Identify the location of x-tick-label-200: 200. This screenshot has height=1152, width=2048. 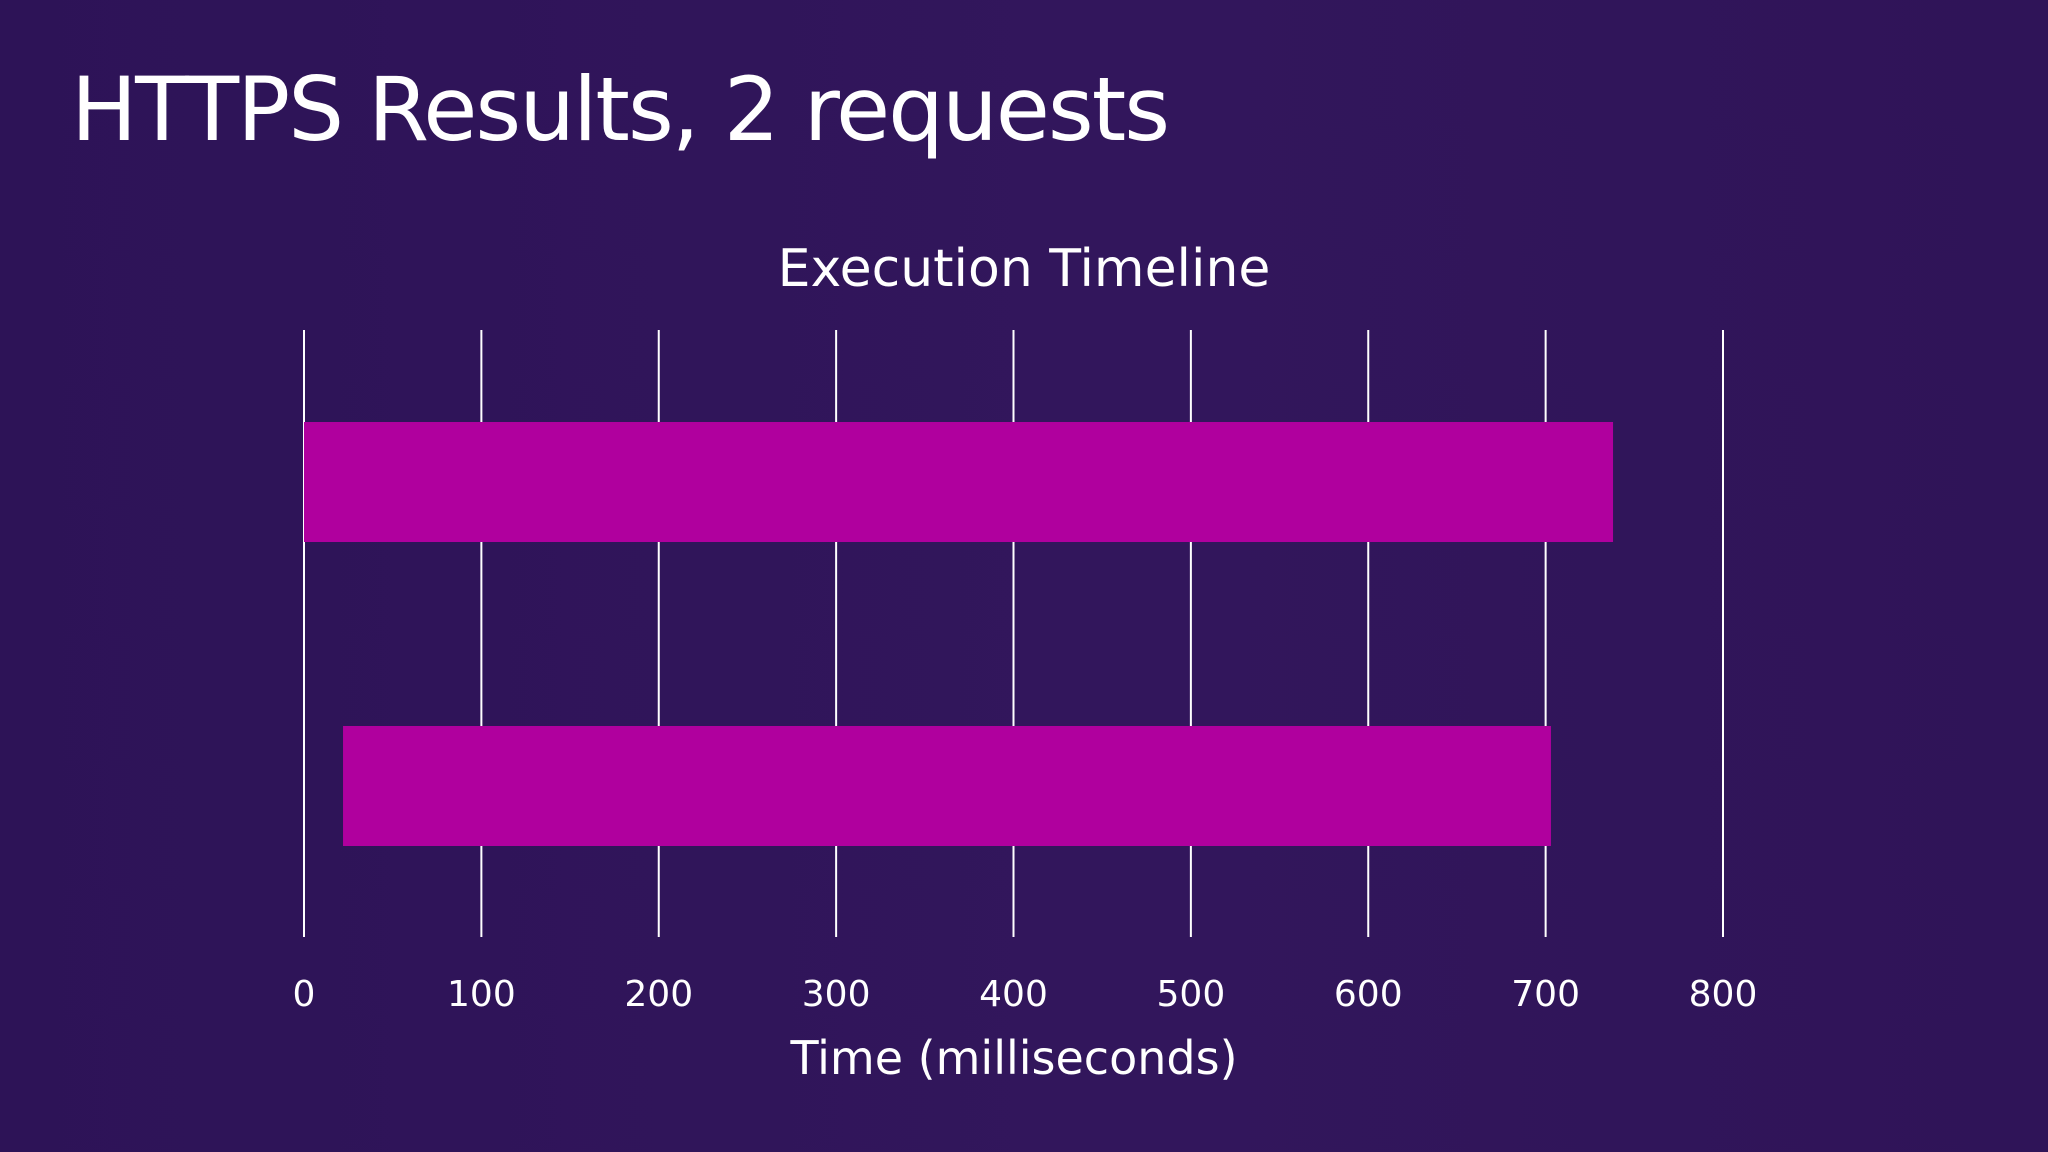
(658, 994).